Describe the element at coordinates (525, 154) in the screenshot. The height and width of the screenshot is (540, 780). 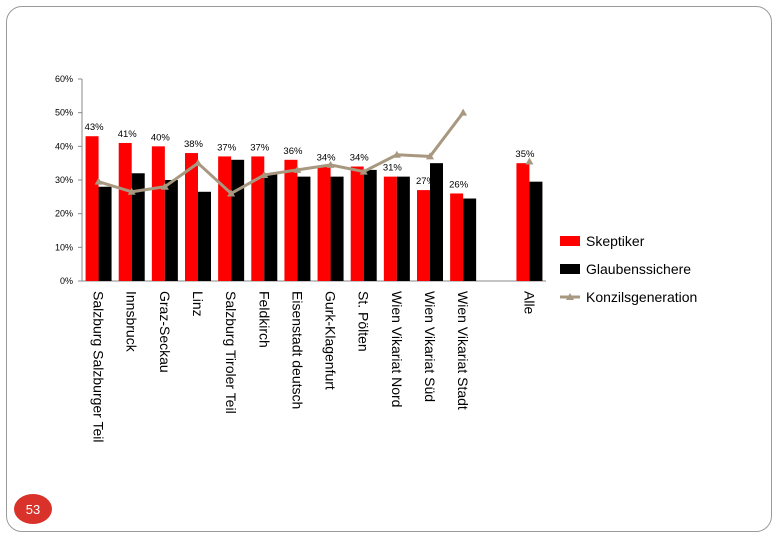
I see `data-label: 35%` at that location.